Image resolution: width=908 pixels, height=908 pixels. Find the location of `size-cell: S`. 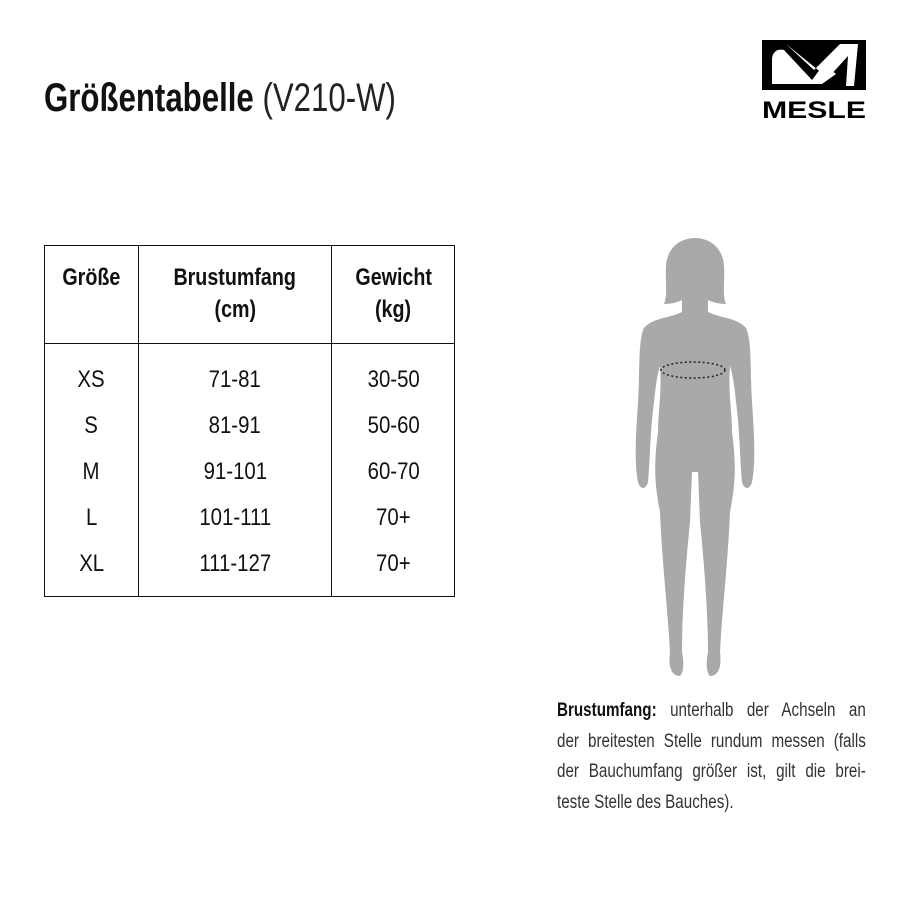

size-cell: S is located at coordinates (91, 426).